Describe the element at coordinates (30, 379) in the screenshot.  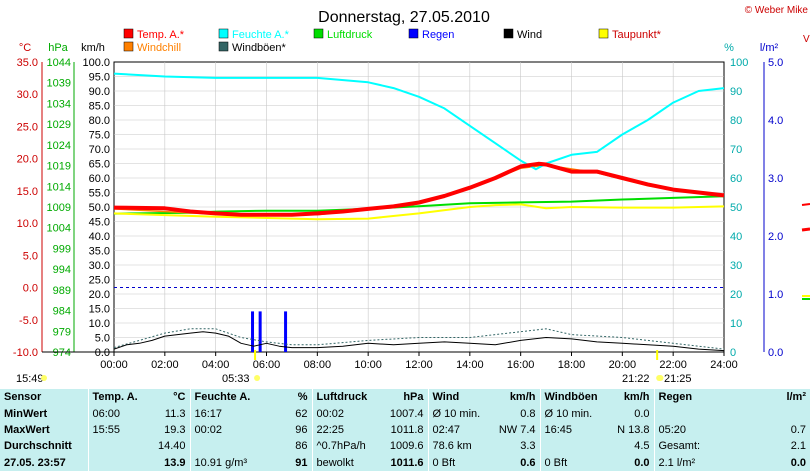
I see `time-marker-label: 15:49` at that location.